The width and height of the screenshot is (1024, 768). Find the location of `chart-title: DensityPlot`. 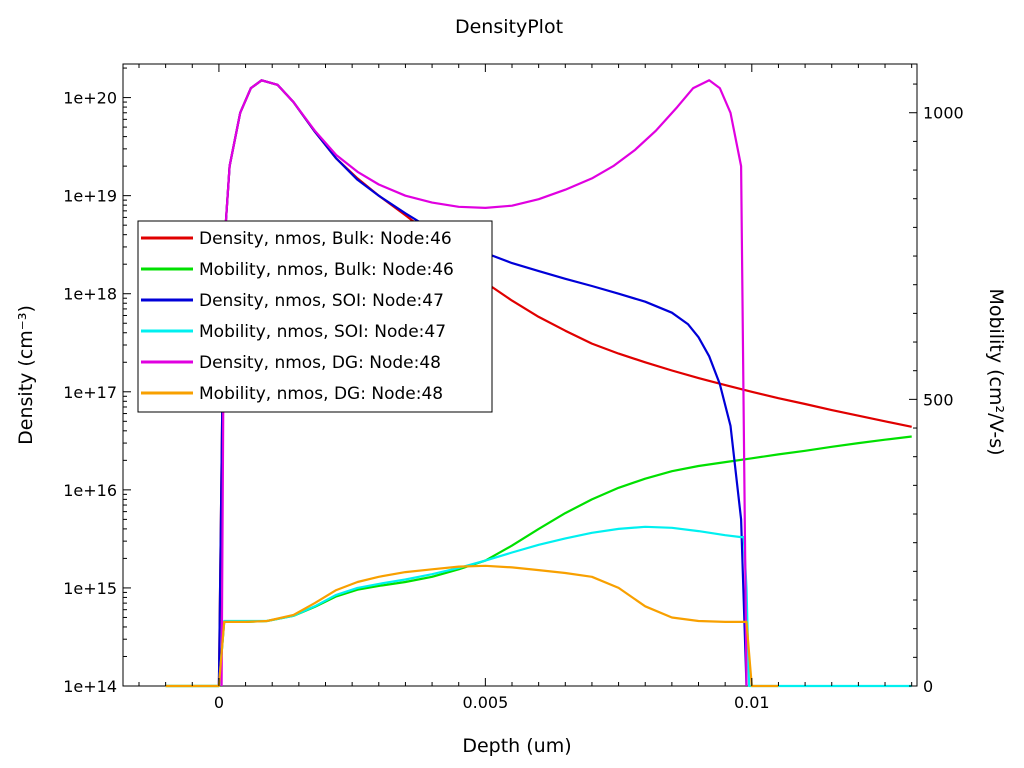

chart-title: DensityPlot is located at coordinates (509, 27).